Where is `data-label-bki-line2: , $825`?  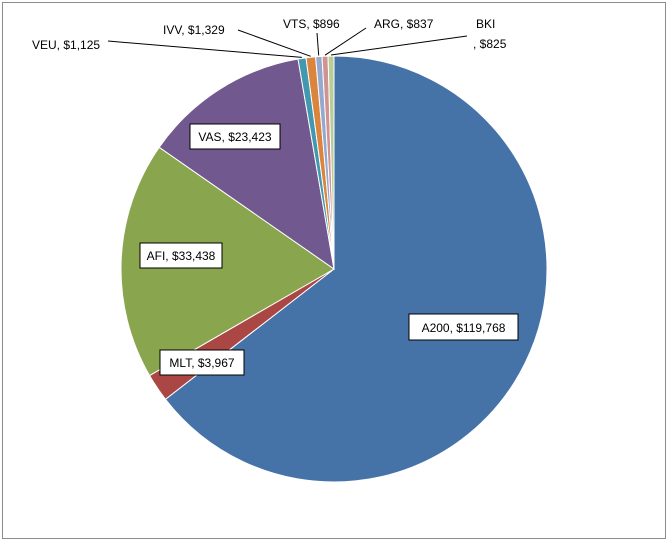
data-label-bki-line2: , $825 is located at coordinates (490, 44).